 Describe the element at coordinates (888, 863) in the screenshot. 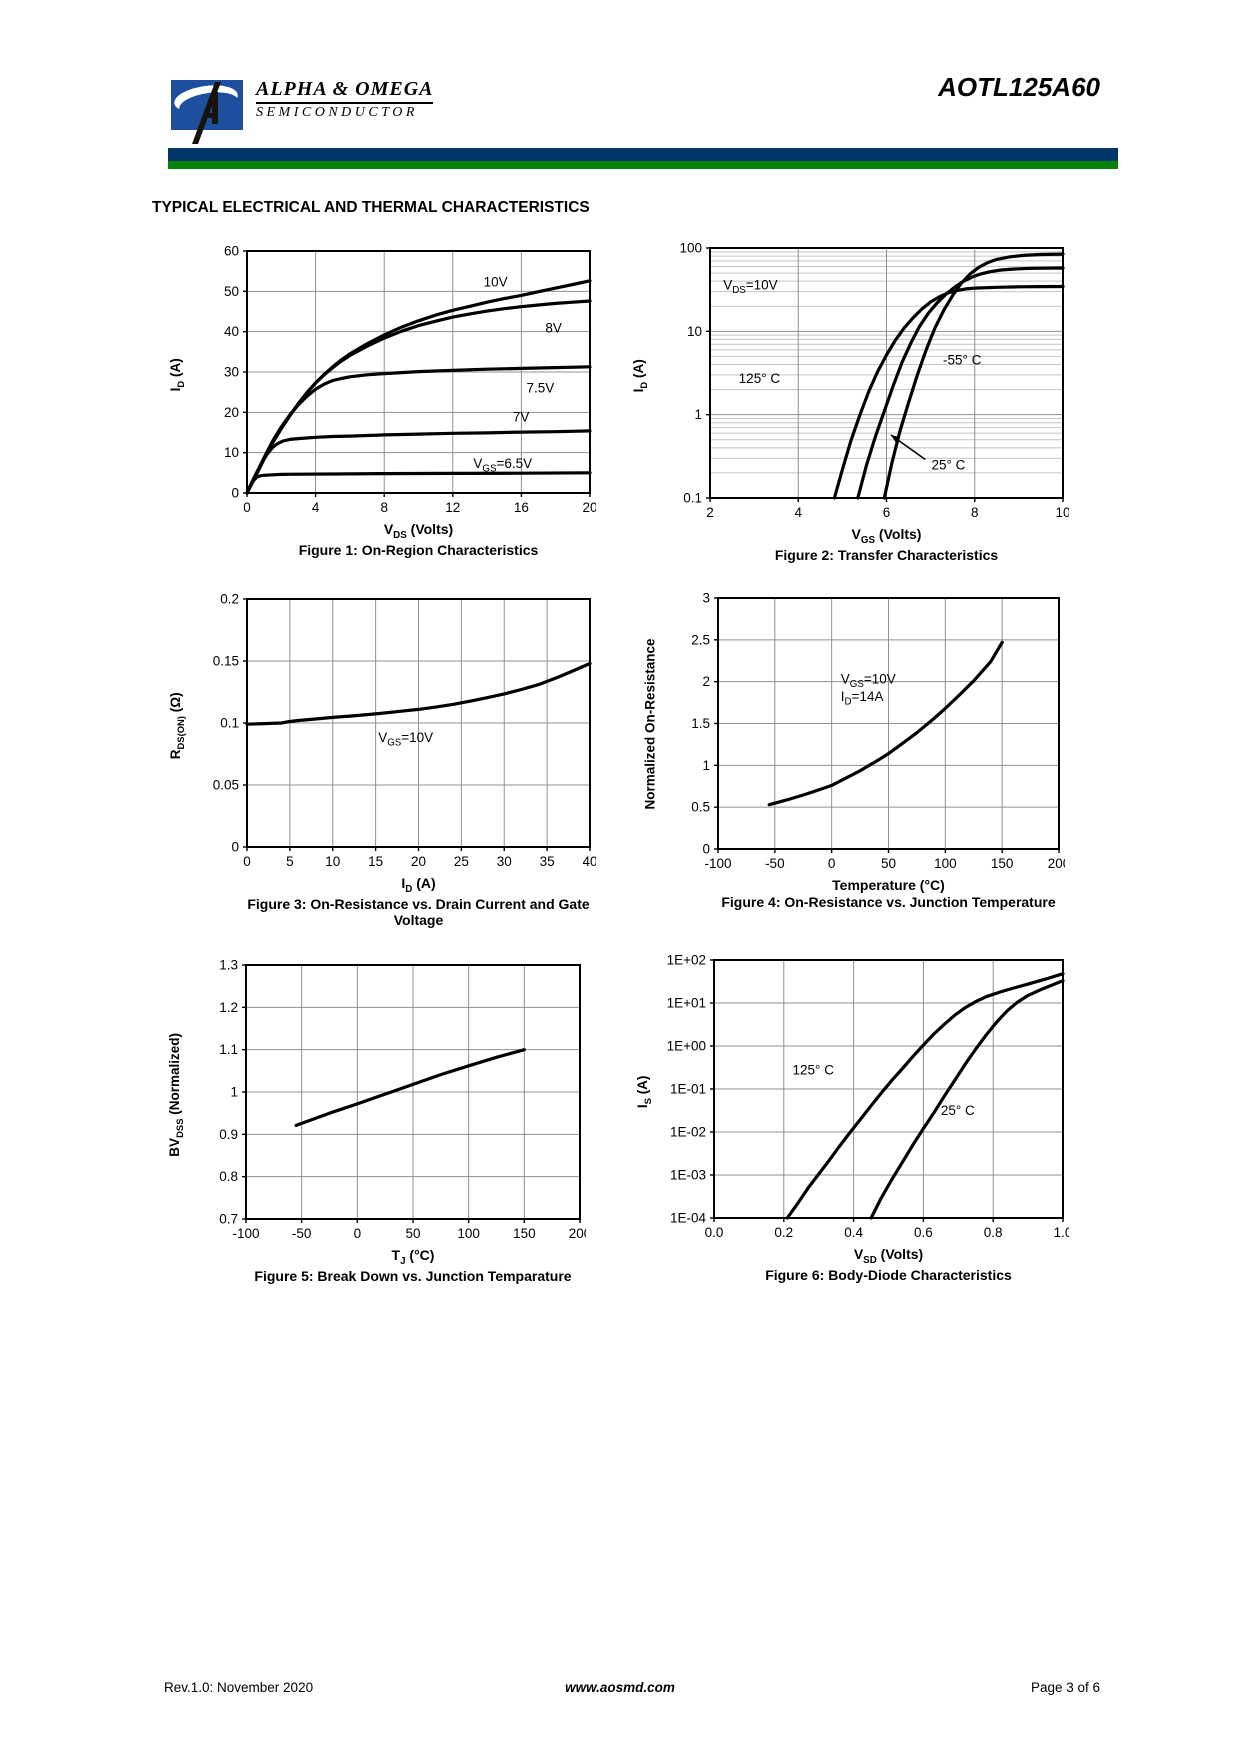

I see `svg-text: 50` at that location.